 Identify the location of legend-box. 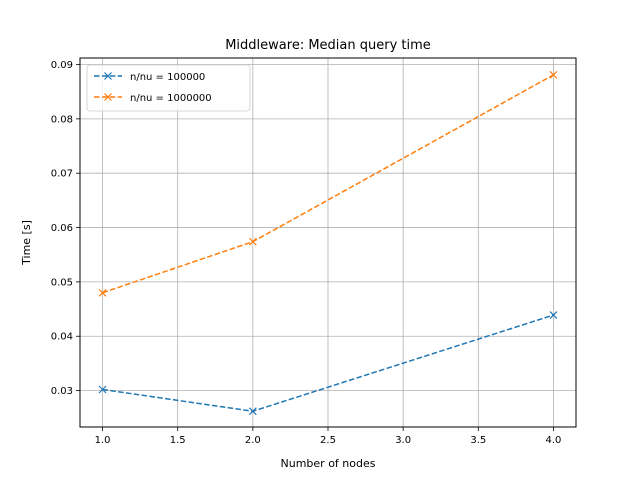
(168, 88).